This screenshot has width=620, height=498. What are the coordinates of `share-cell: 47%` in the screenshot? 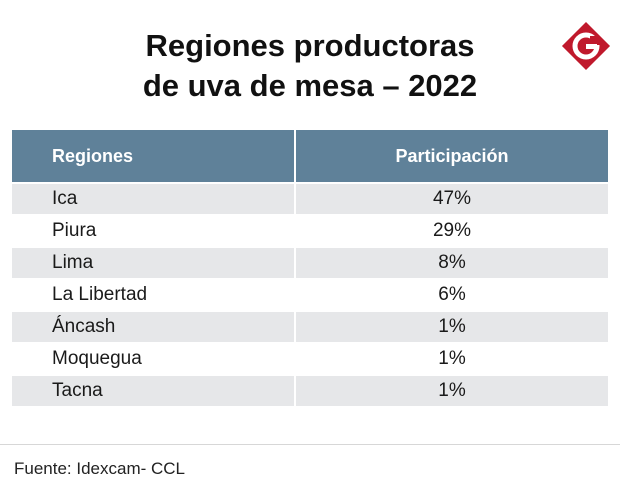 It's located at (452, 198).